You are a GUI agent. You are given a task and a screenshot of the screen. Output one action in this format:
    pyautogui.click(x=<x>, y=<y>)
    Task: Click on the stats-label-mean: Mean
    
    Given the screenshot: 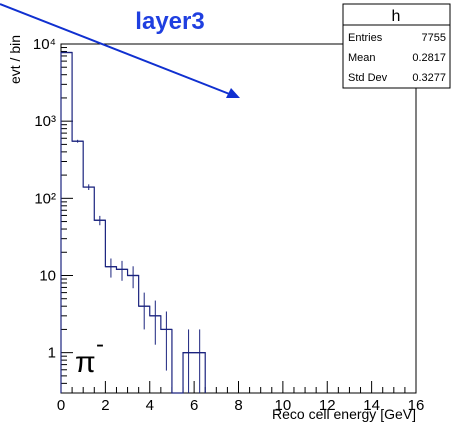 What is the action you would take?
    pyautogui.click(x=362, y=58)
    